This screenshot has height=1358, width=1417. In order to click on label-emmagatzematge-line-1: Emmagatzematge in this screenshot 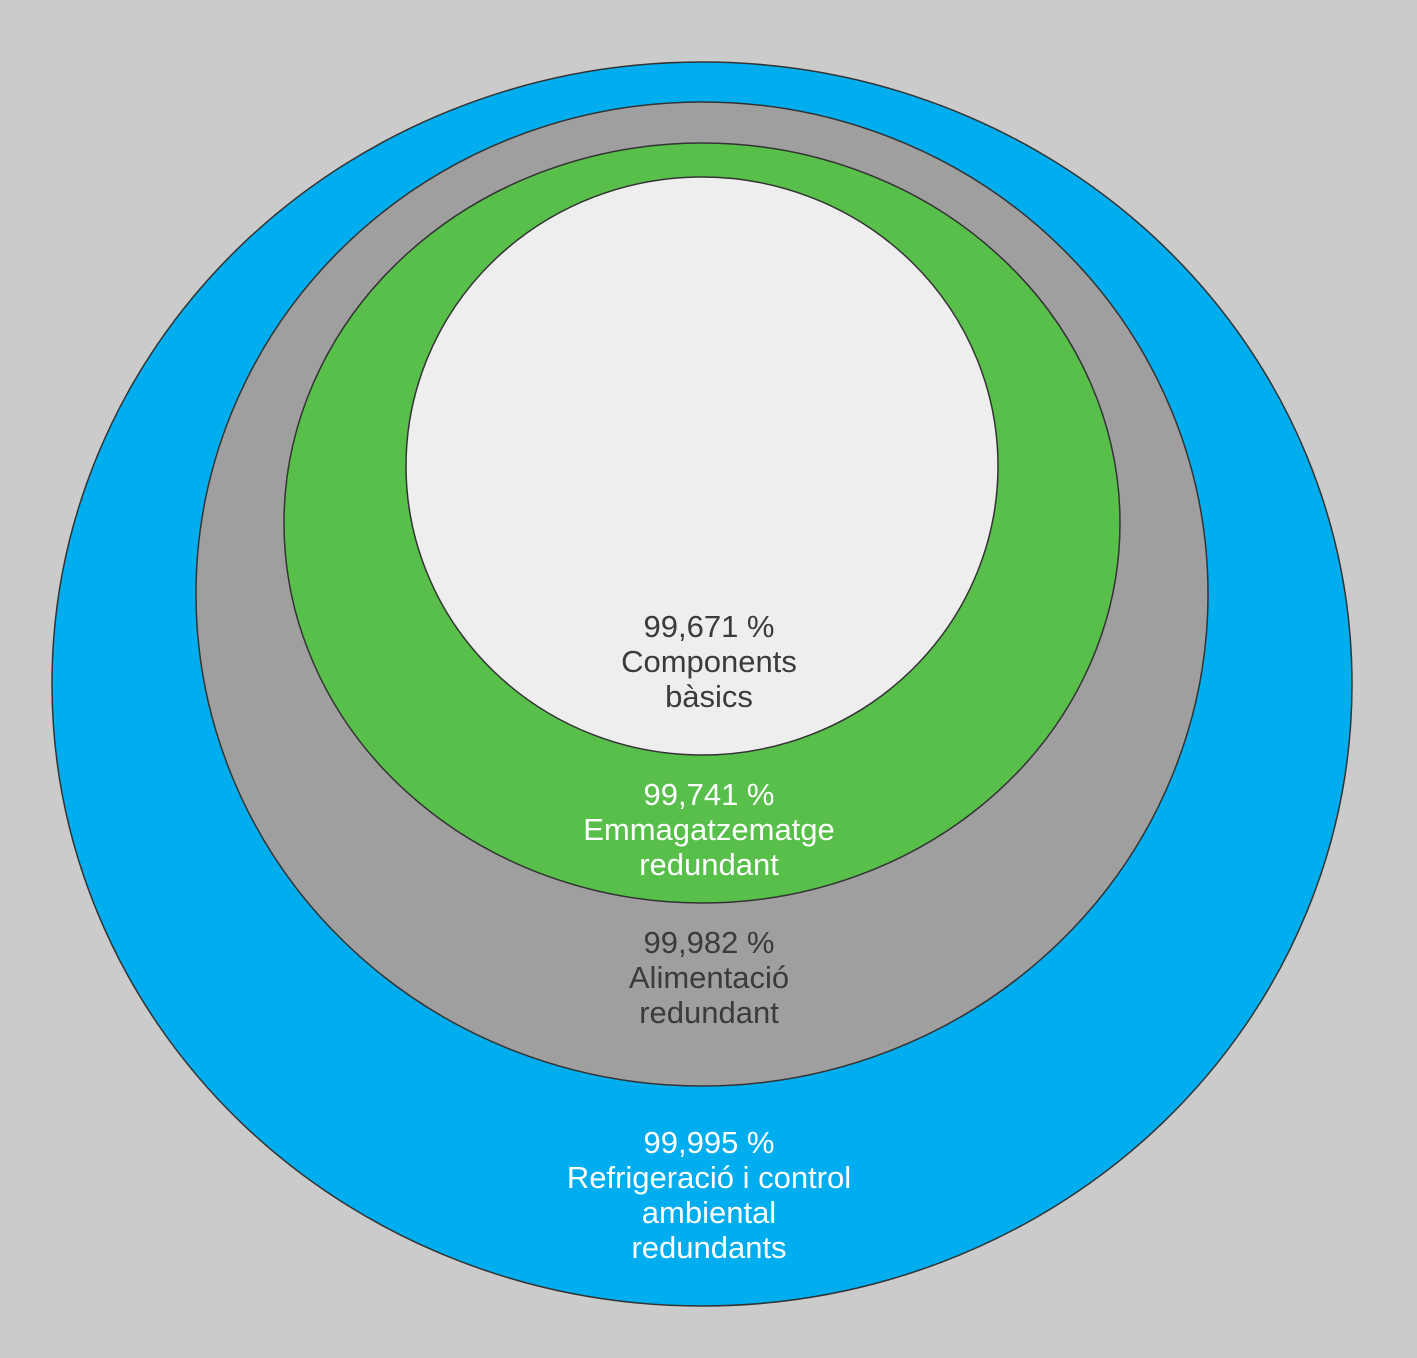, I will do `click(709, 829)`.